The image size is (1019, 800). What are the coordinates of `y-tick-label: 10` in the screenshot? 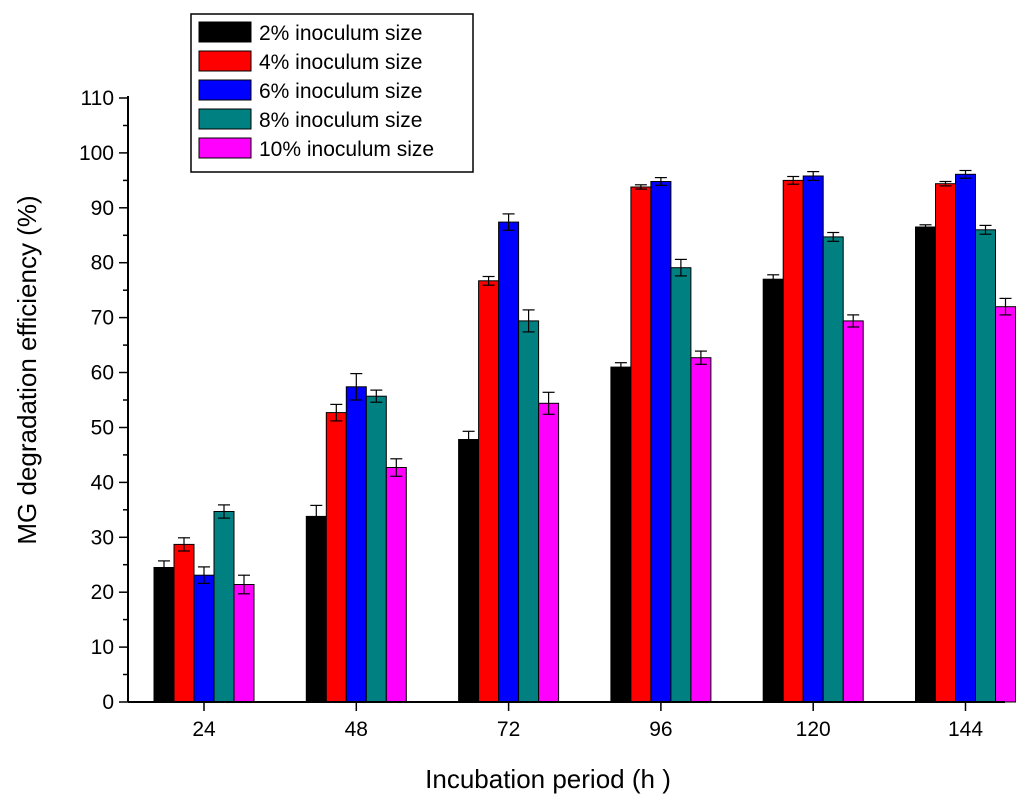 It's located at (102, 647).